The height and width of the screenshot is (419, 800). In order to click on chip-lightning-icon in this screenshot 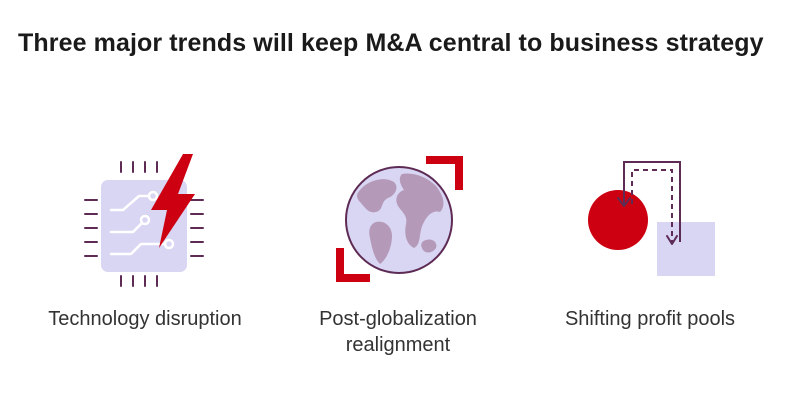, I will do `click(144, 220)`.